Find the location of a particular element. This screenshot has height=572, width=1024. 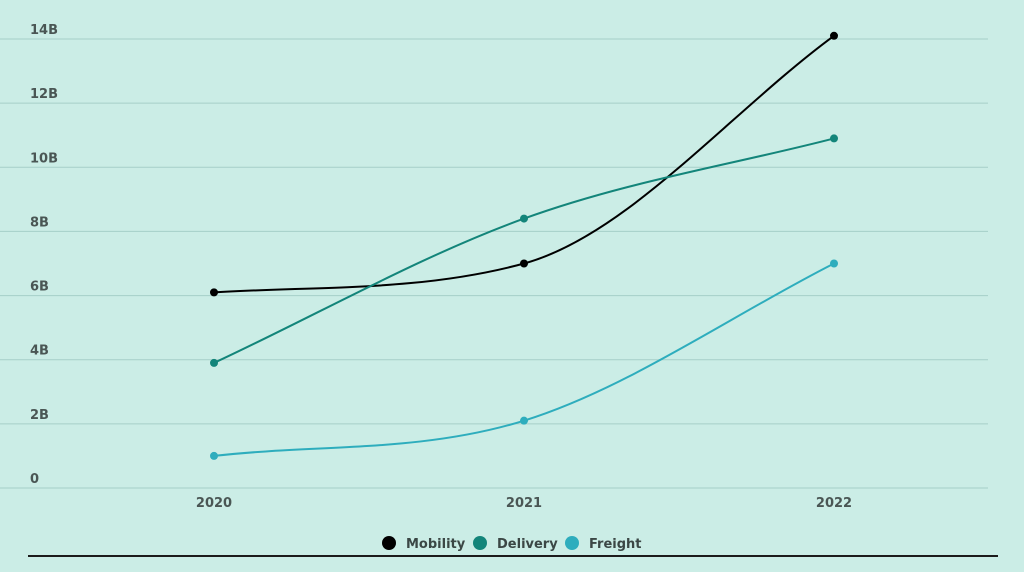

x-axis-ticks: 2020 2021 2022 is located at coordinates (524, 503).